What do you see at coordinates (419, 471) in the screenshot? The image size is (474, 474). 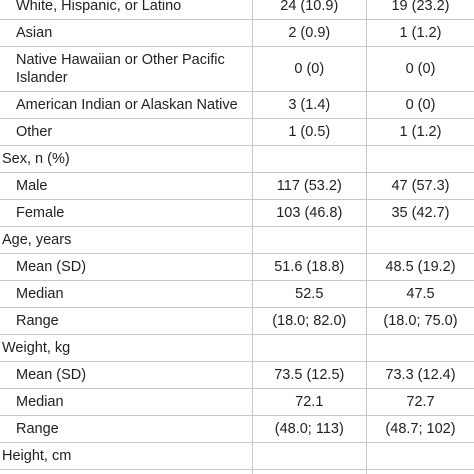 I see `cell: 172 (9.85)` at bounding box center [419, 471].